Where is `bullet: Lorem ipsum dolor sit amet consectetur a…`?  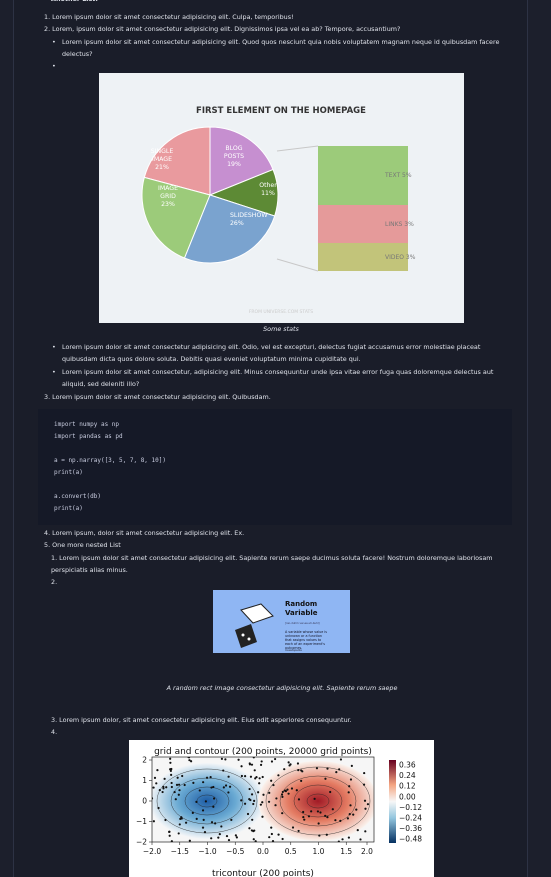
bullet: Lorem ipsum dolor sit amet consectetur a… is located at coordinates (277, 48).